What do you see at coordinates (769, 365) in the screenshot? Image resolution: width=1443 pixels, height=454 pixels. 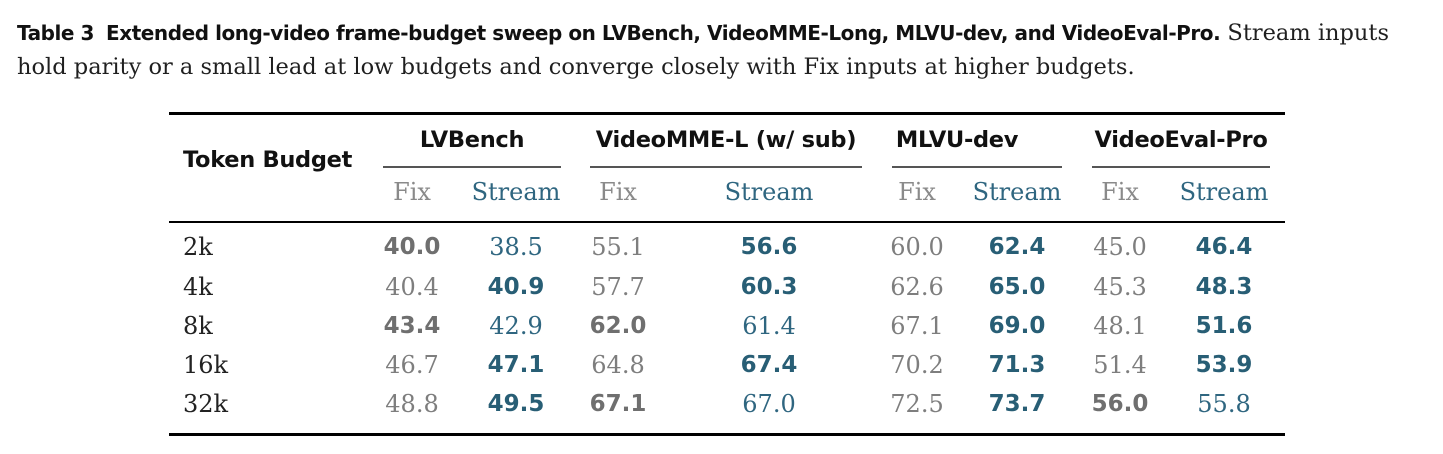 I see `table-cell-stream-best: 67.4` at bounding box center [769, 365].